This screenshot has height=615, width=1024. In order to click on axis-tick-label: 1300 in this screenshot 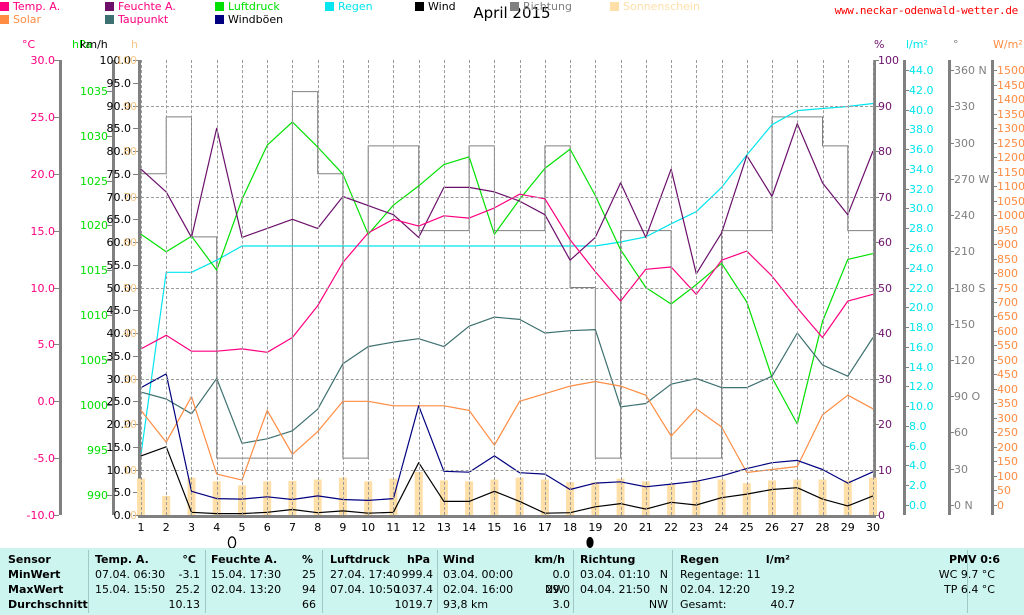, I will do `click(1010, 128)`.